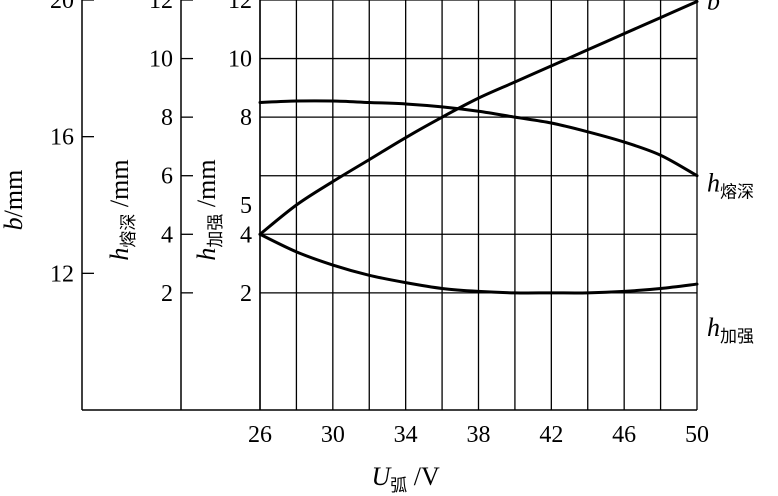  What do you see at coordinates (246, 206) in the screenshot?
I see `y-tick-label-h_jia: 5` at bounding box center [246, 206].